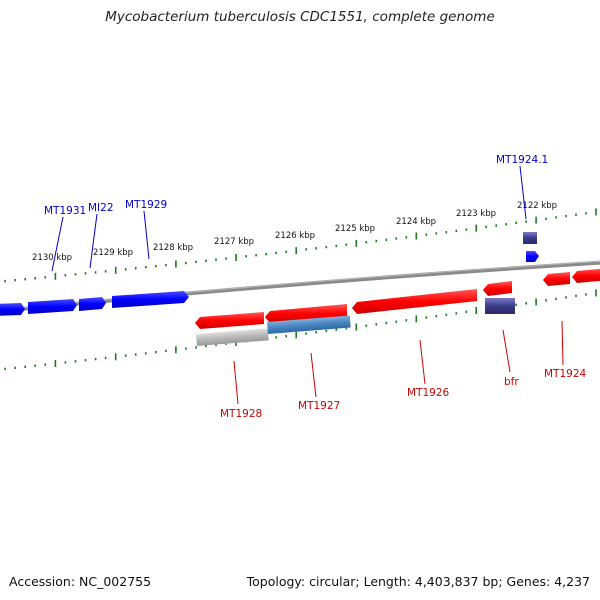 This screenshot has width=600, height=600. I want to click on gene-label-mt1926: MT1926, so click(428, 393).